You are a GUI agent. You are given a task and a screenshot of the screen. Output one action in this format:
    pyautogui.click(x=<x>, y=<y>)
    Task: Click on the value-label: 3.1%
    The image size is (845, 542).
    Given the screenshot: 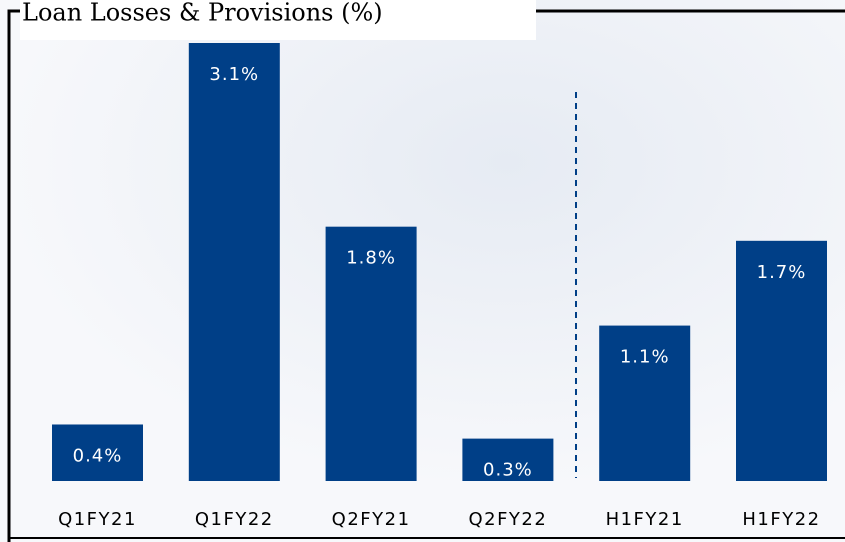 What is the action you would take?
    pyautogui.click(x=234, y=74)
    